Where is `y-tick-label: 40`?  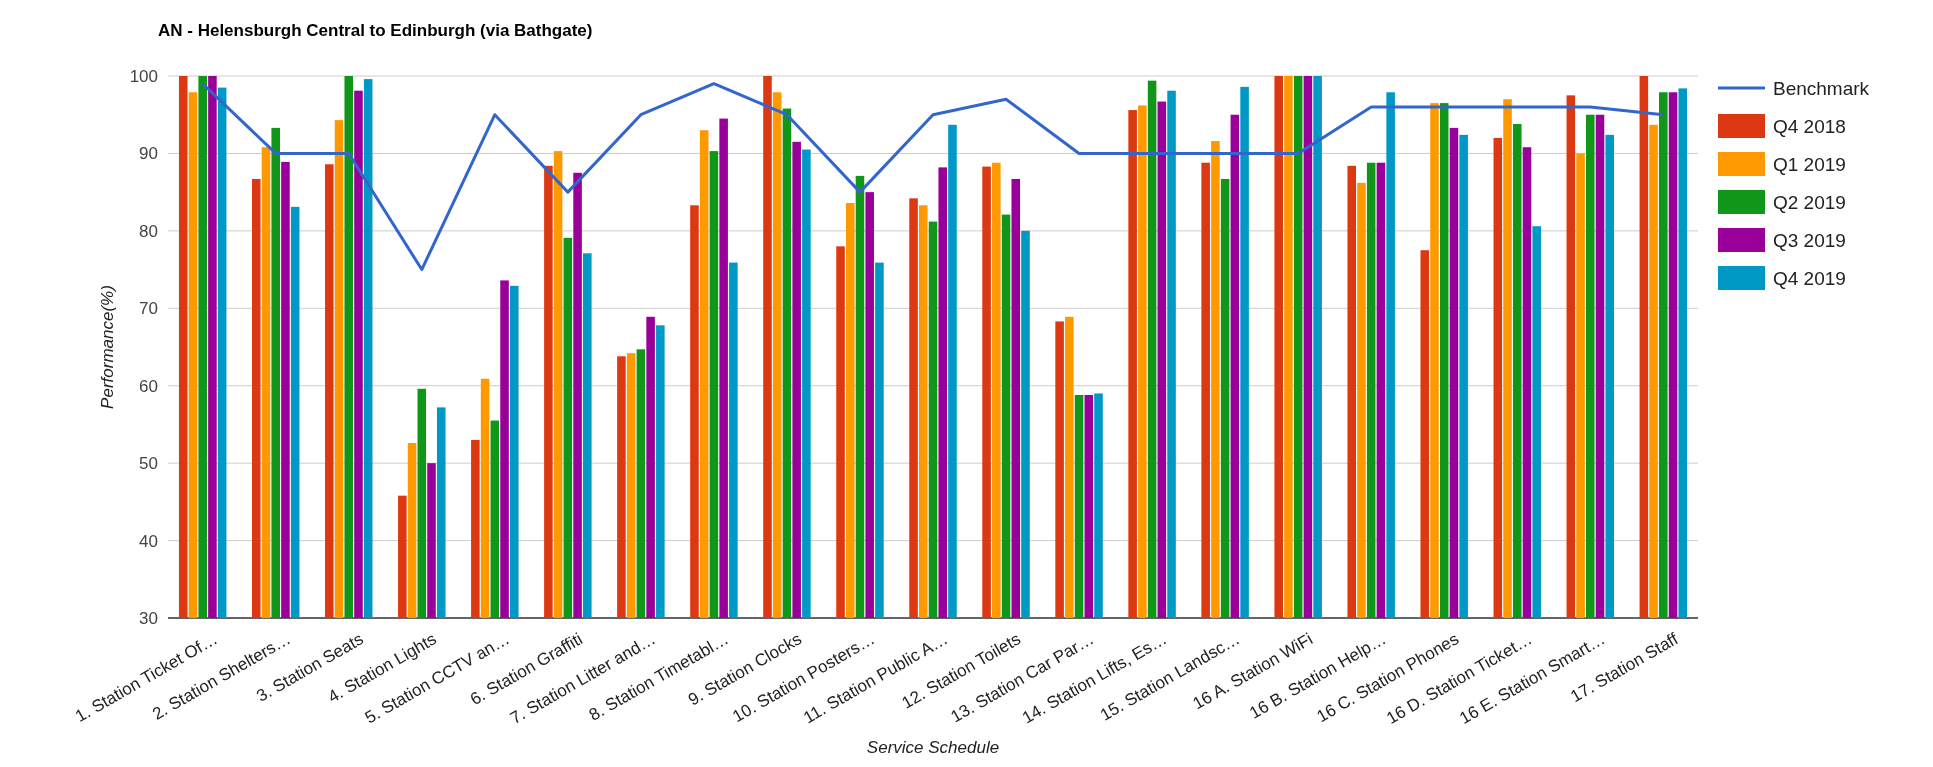
y-tick-label: 40 is located at coordinates (148, 541).